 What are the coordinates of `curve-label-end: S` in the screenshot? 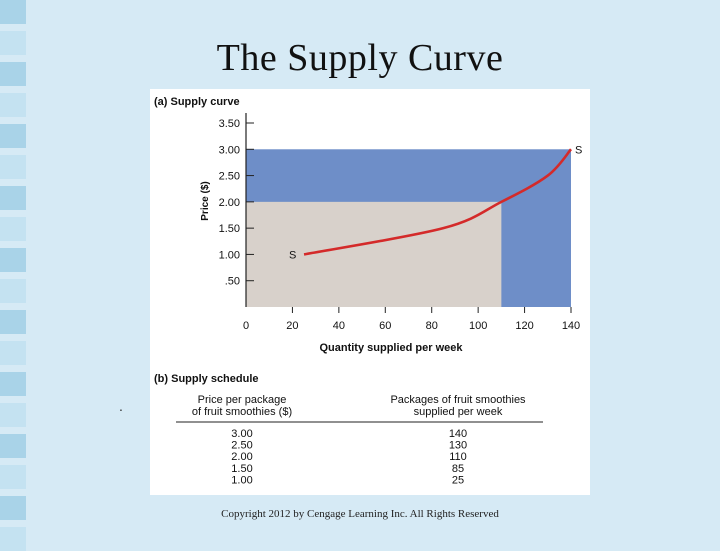 It's located at (578, 150).